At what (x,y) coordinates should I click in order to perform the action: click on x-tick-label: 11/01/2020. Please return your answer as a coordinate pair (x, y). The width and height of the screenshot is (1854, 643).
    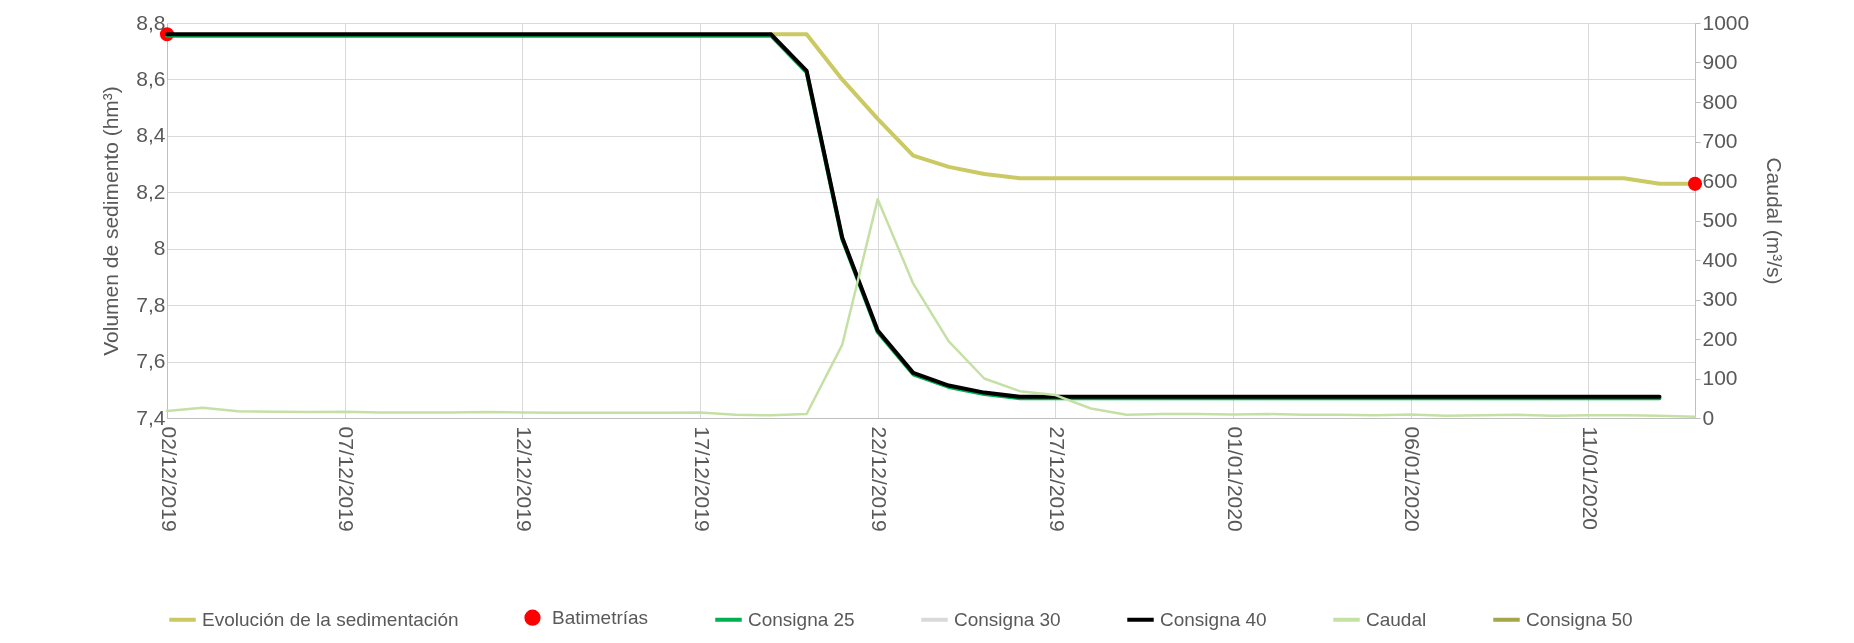
    Looking at the image, I should click on (1590, 478).